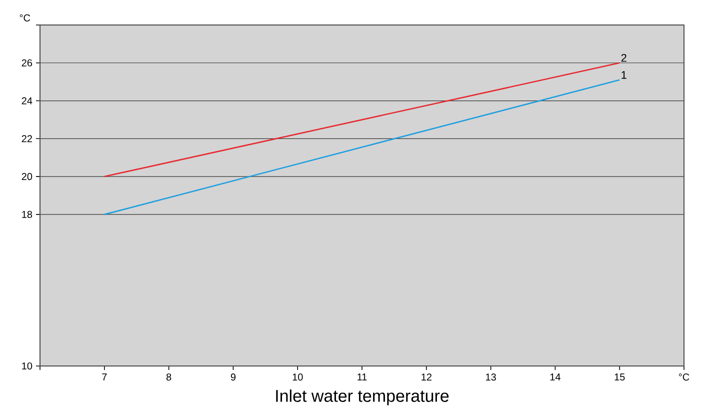 The width and height of the screenshot is (705, 420). I want to click on x-tick-label: 9, so click(233, 377).